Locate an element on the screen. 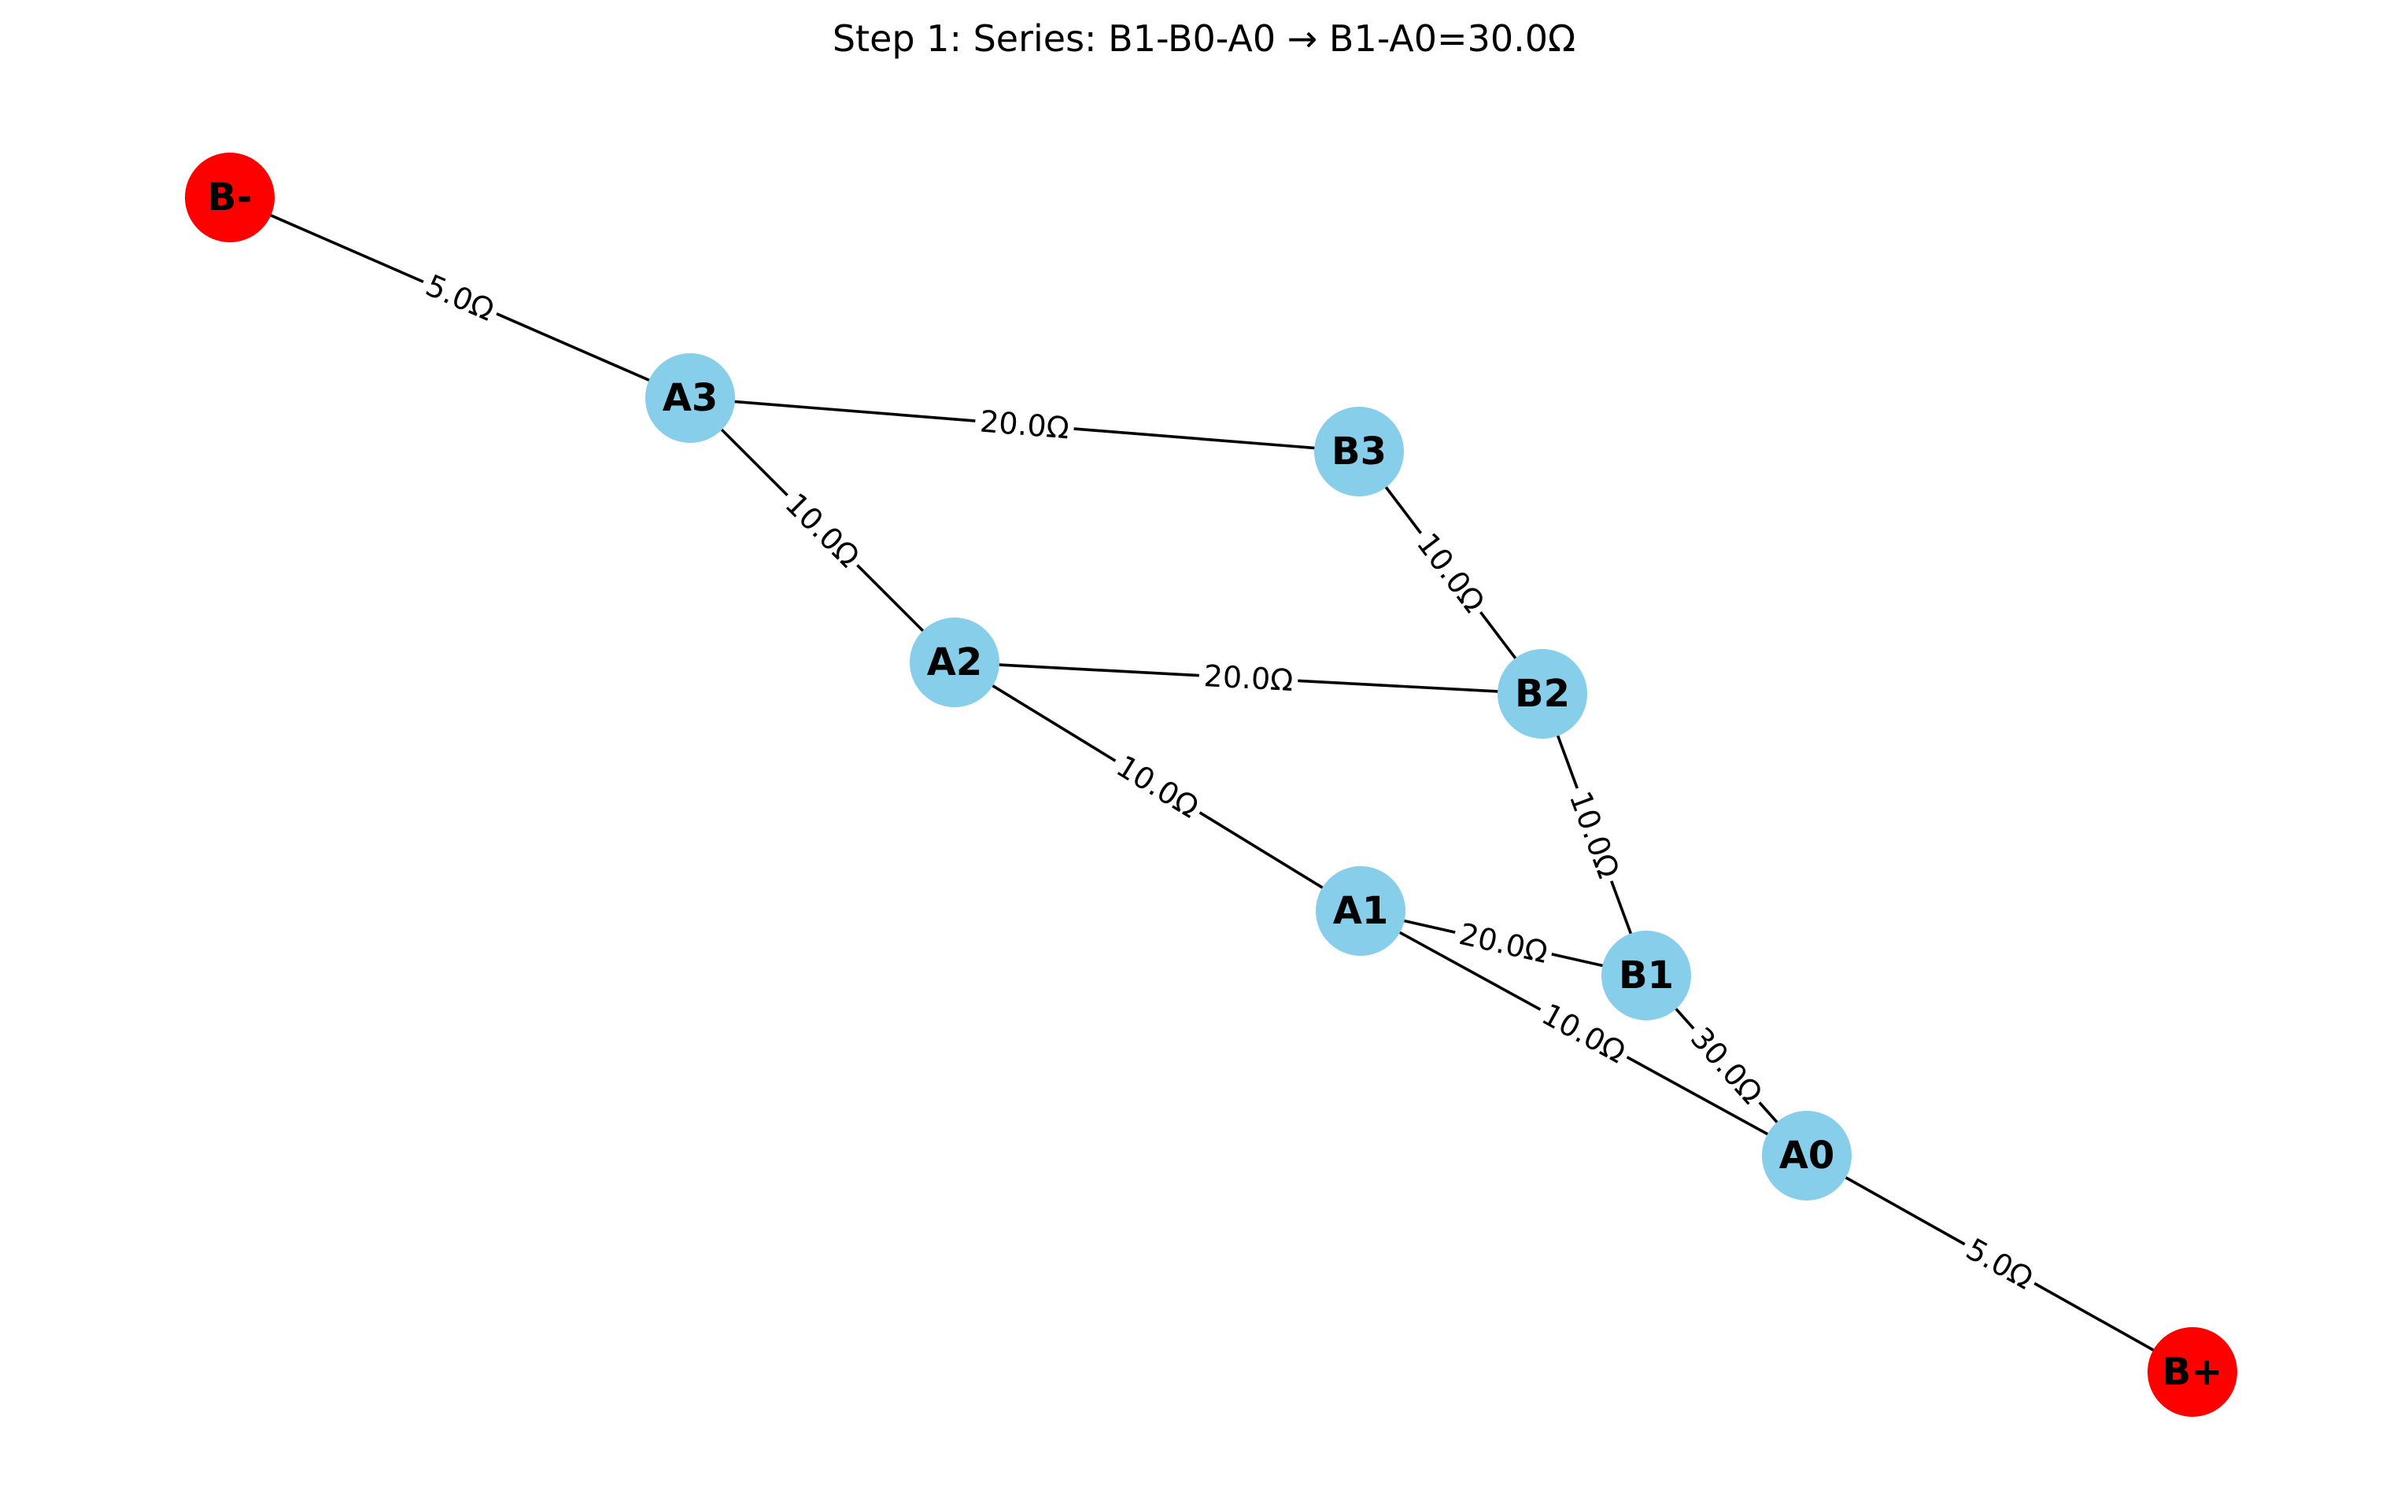  edge-label-a1-b1: 20.0Ω is located at coordinates (1503, 943).